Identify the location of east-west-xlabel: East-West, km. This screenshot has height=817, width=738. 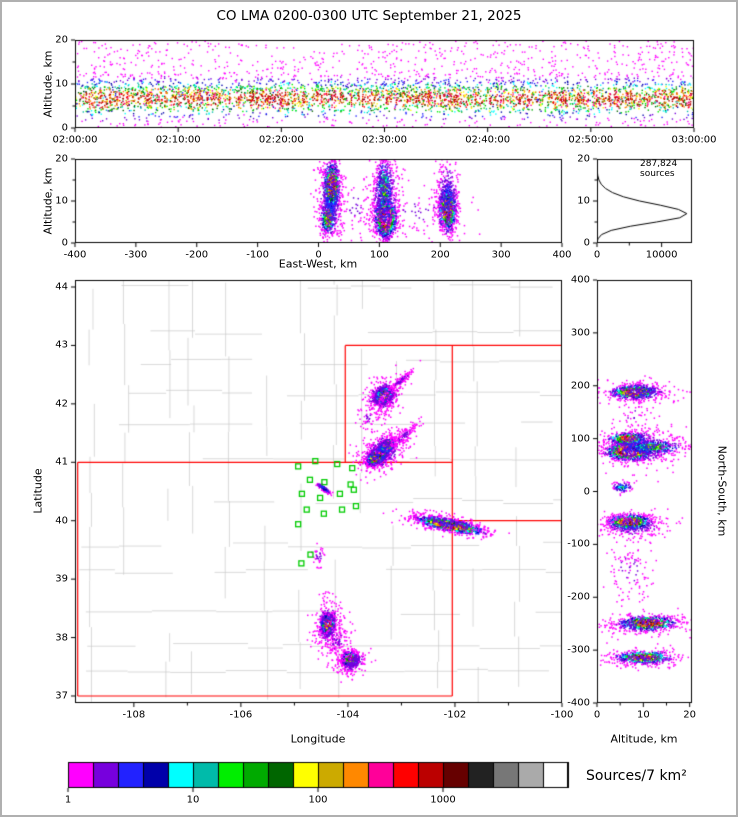
(318, 264).